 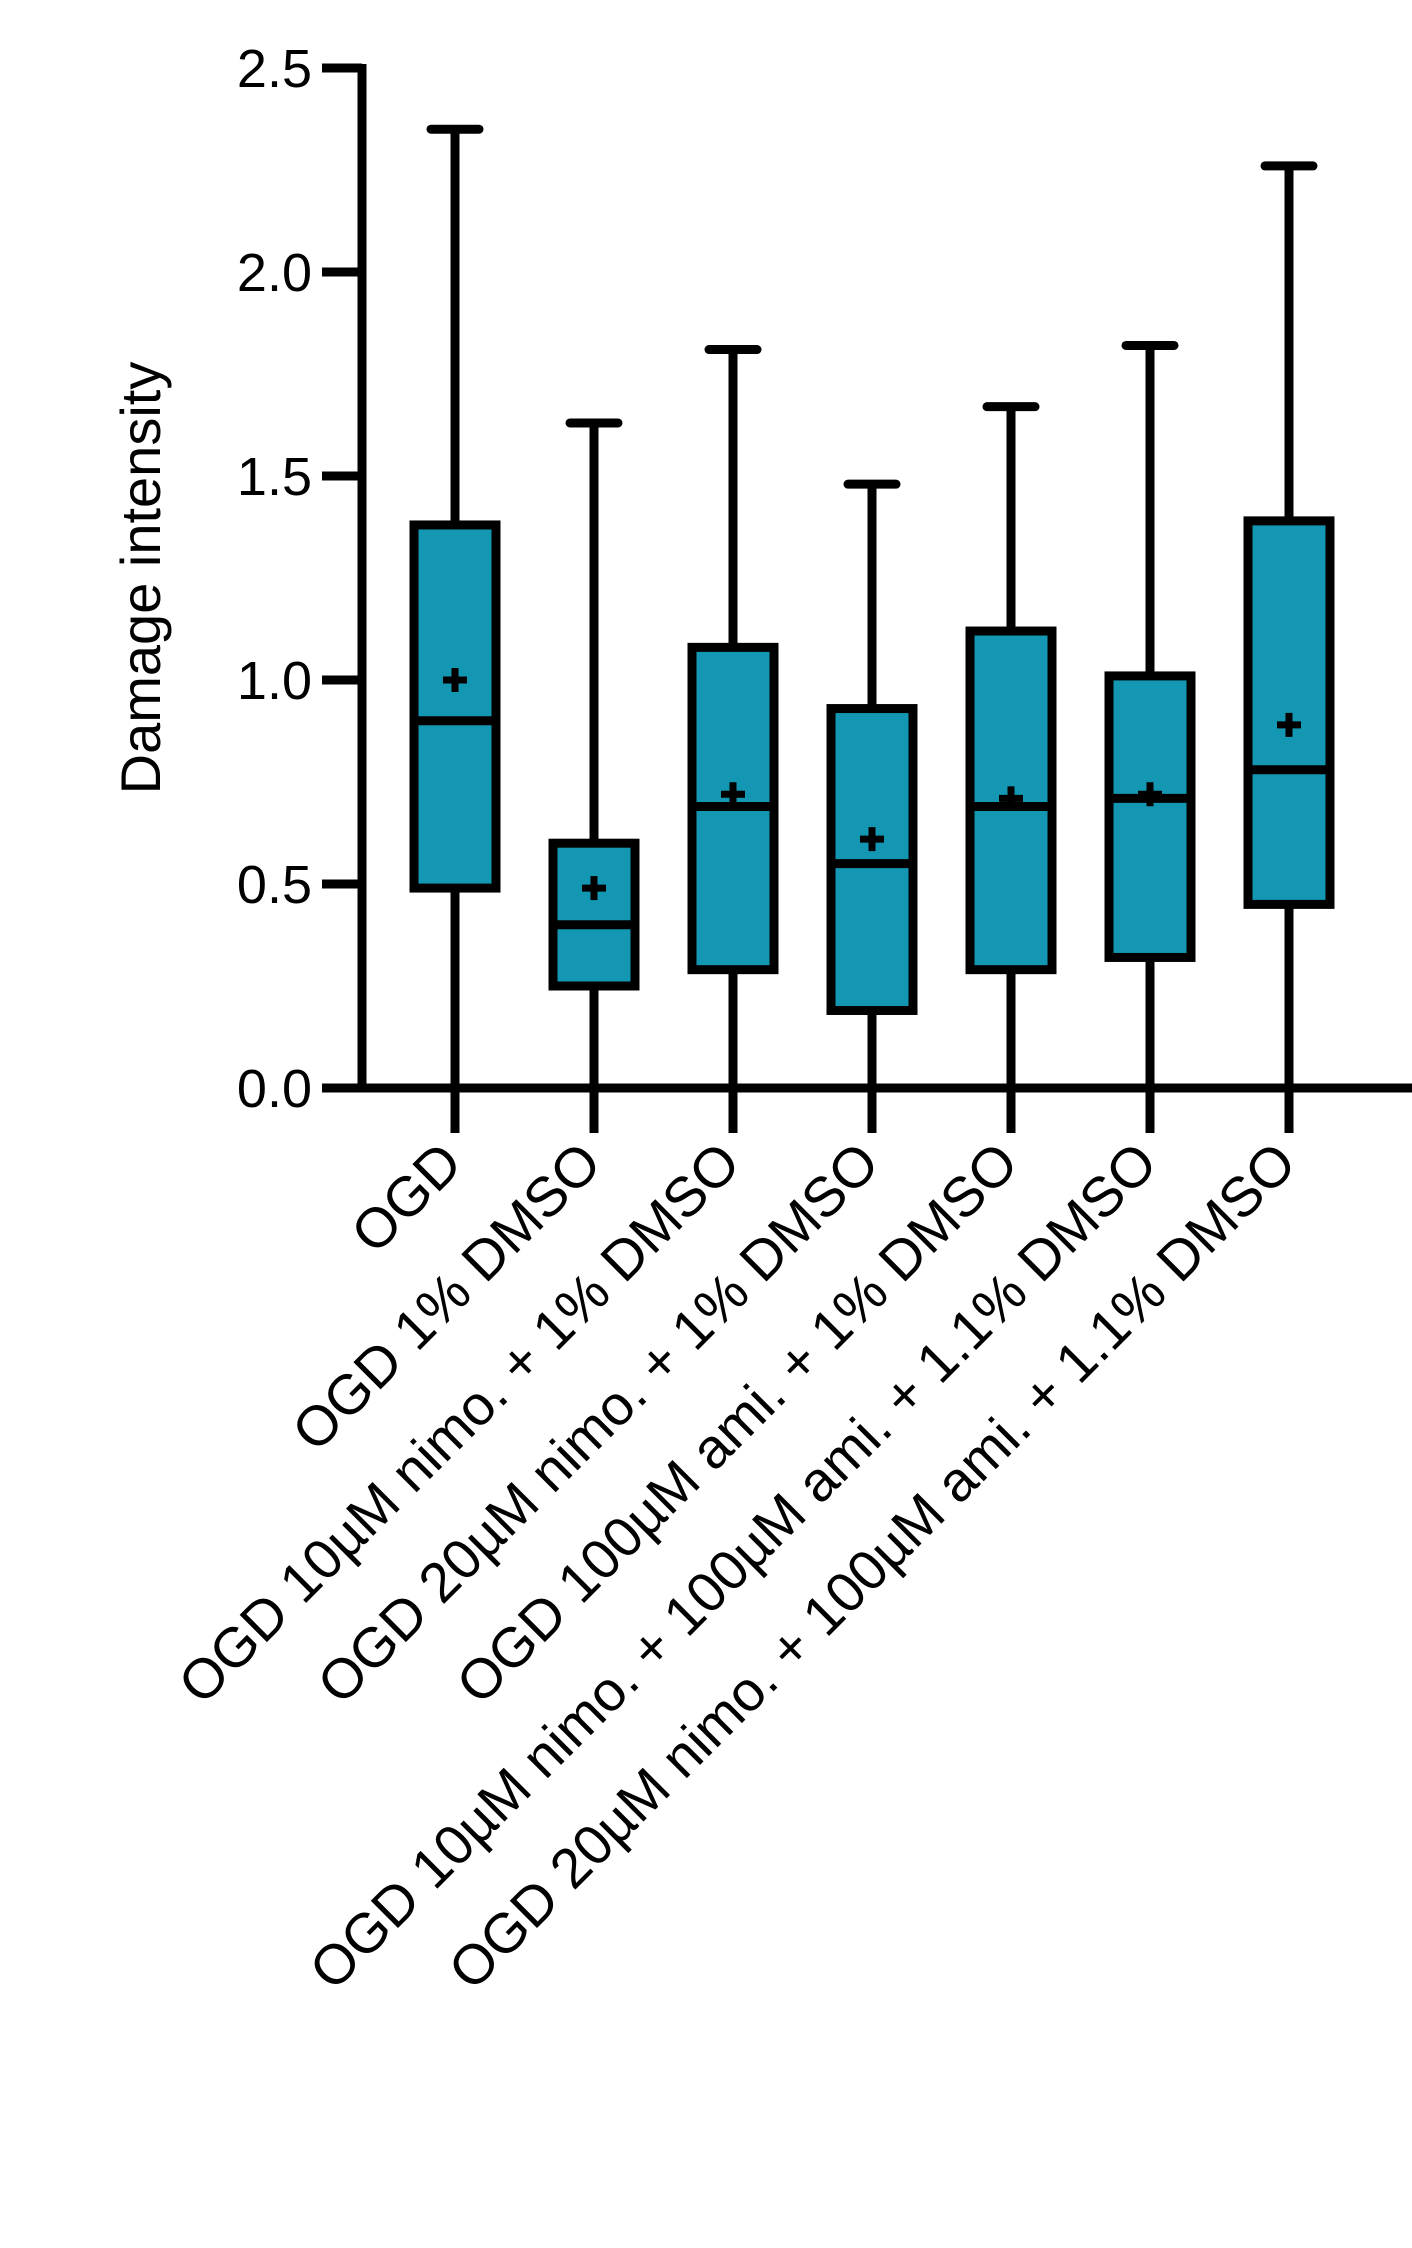 What do you see at coordinates (274, 69) in the screenshot?
I see `y-tick-label: 2.5` at bounding box center [274, 69].